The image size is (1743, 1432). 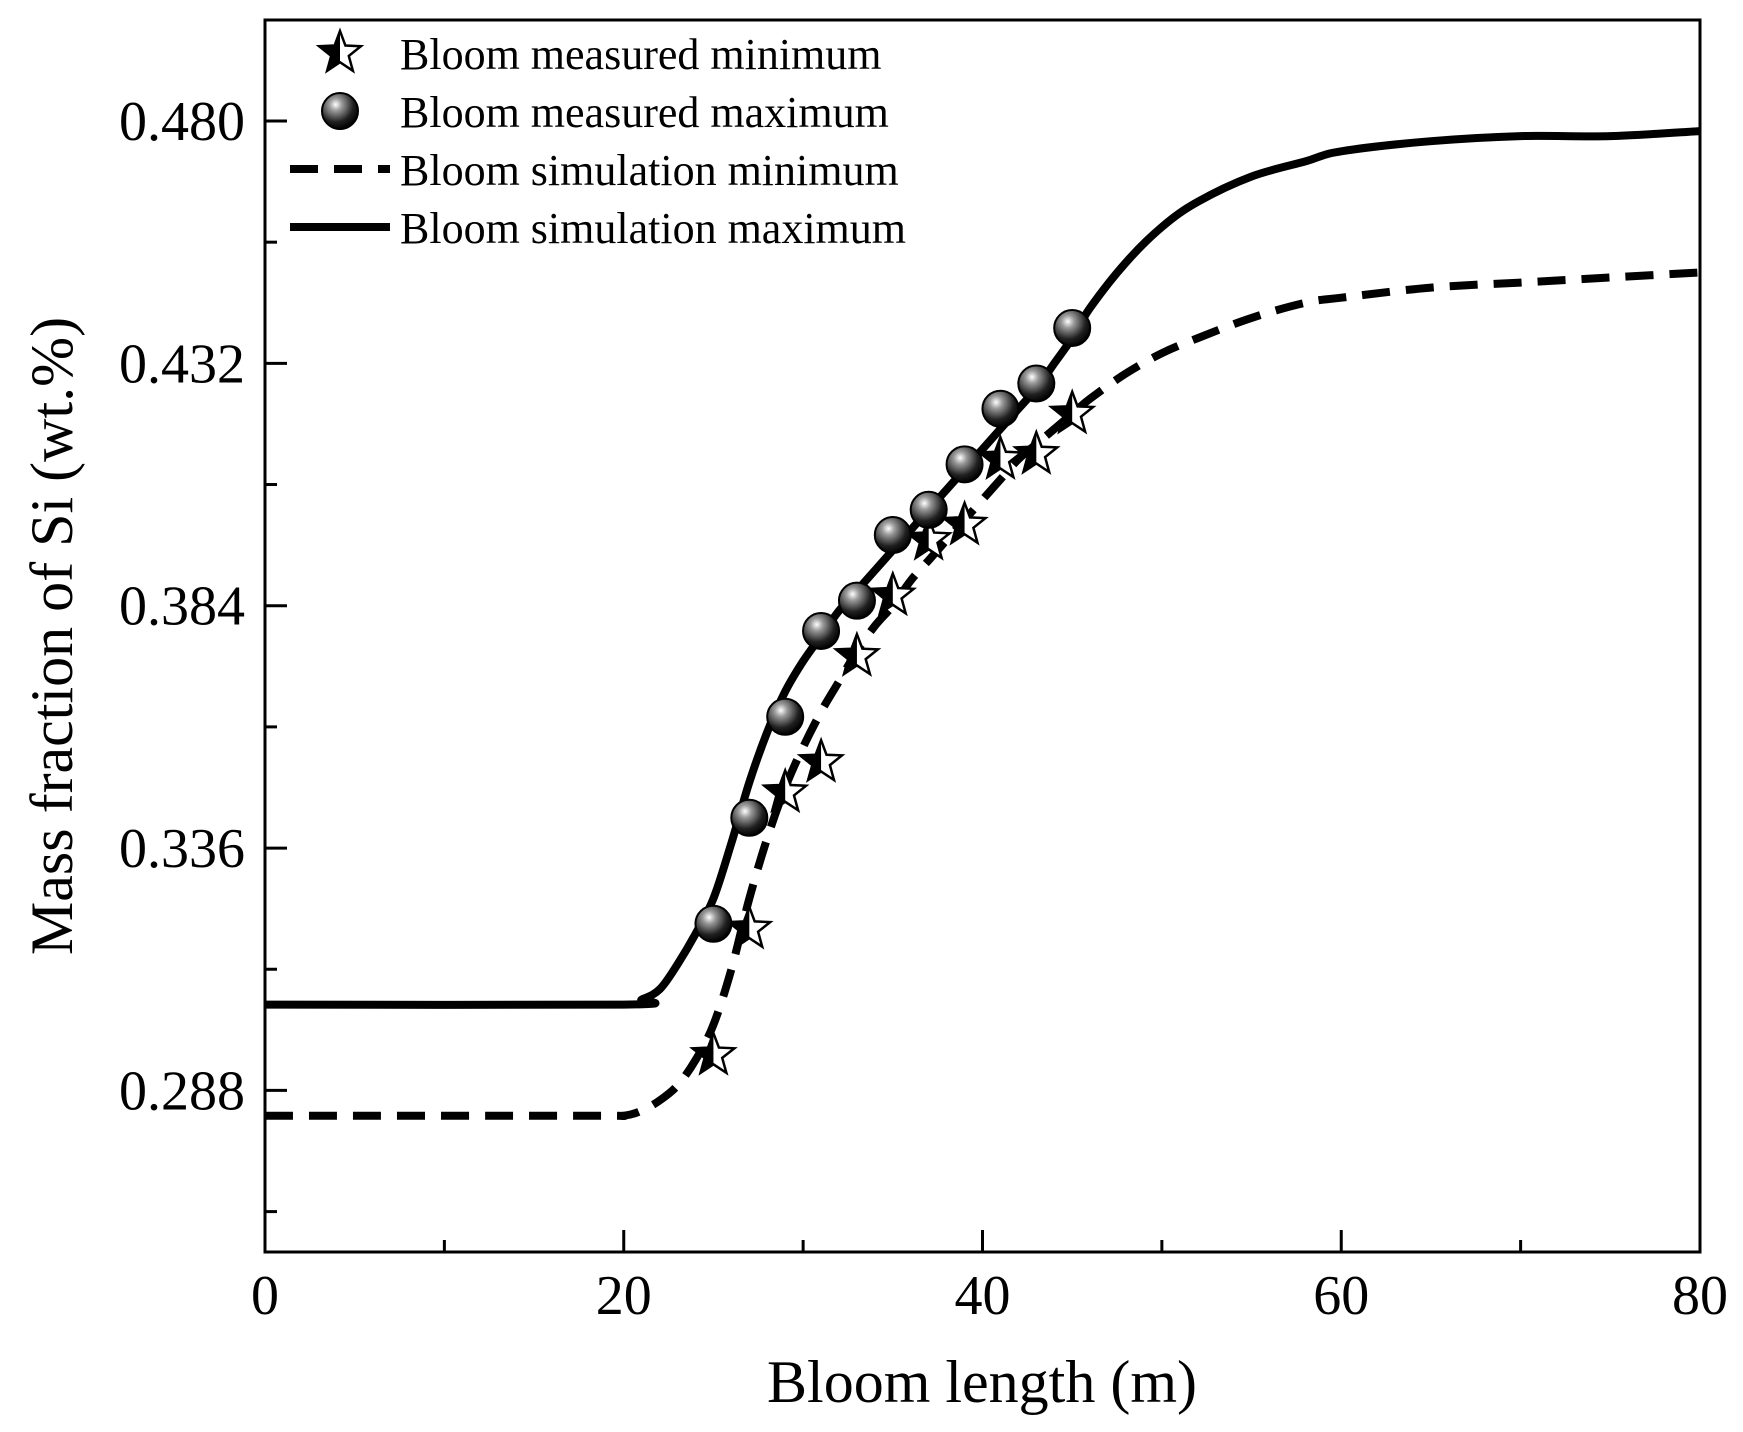 I want to click on legend-item: Bloom measured maximum, so click(x=605, y=112).